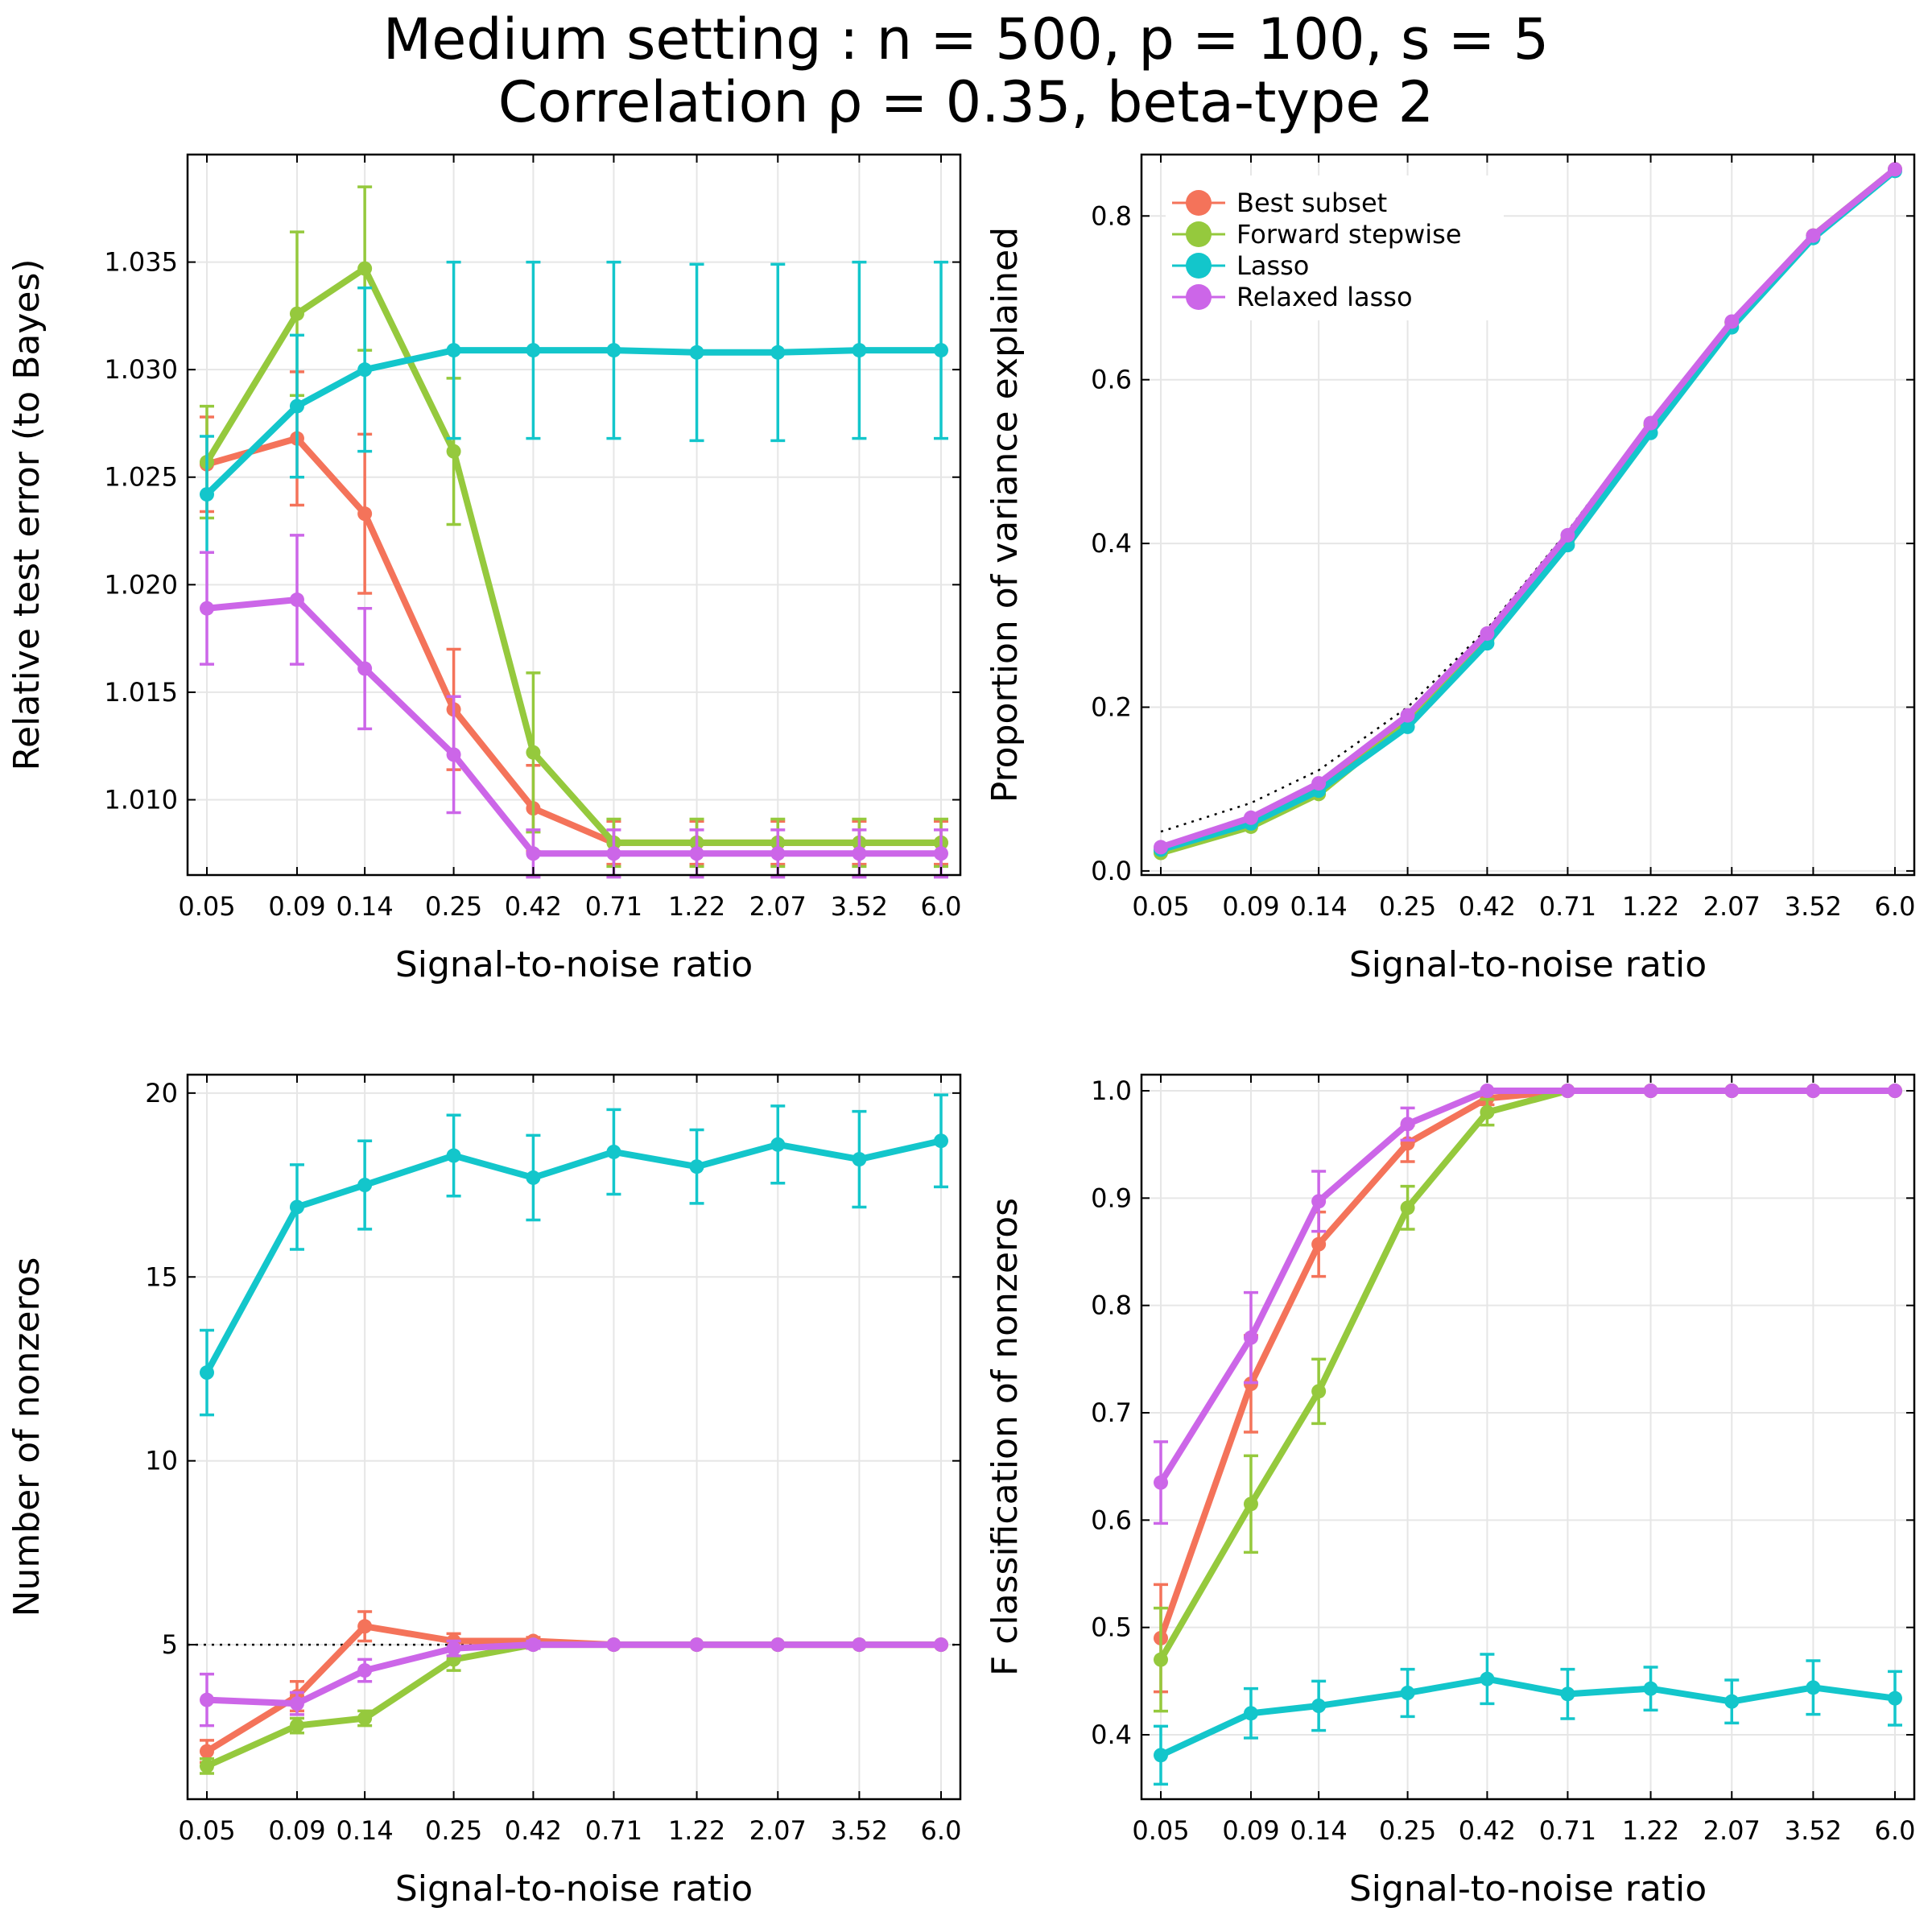  What do you see at coordinates (1279, 203) in the screenshot?
I see `legend-item-best-subset: Best subset` at bounding box center [1279, 203].